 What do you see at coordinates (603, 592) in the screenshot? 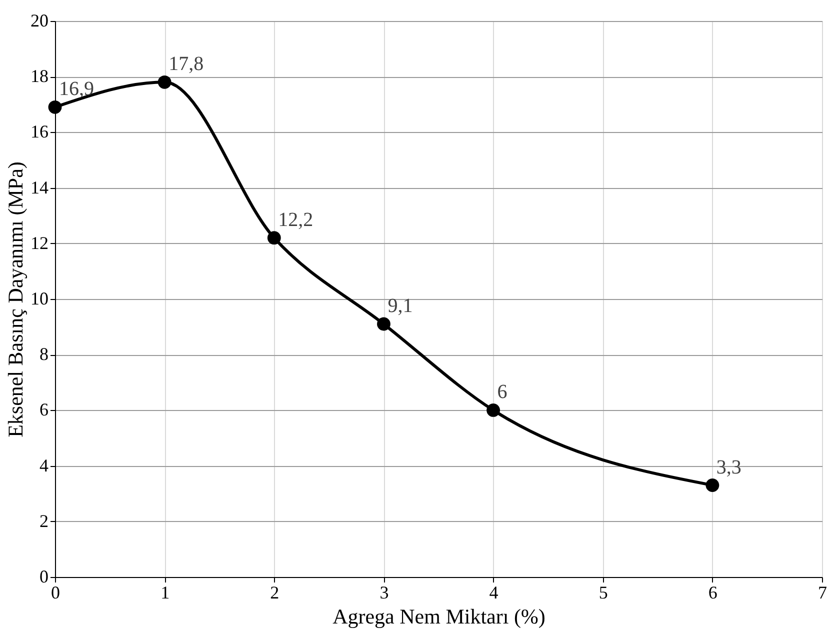
I see `x-tick-label: 5` at bounding box center [603, 592].